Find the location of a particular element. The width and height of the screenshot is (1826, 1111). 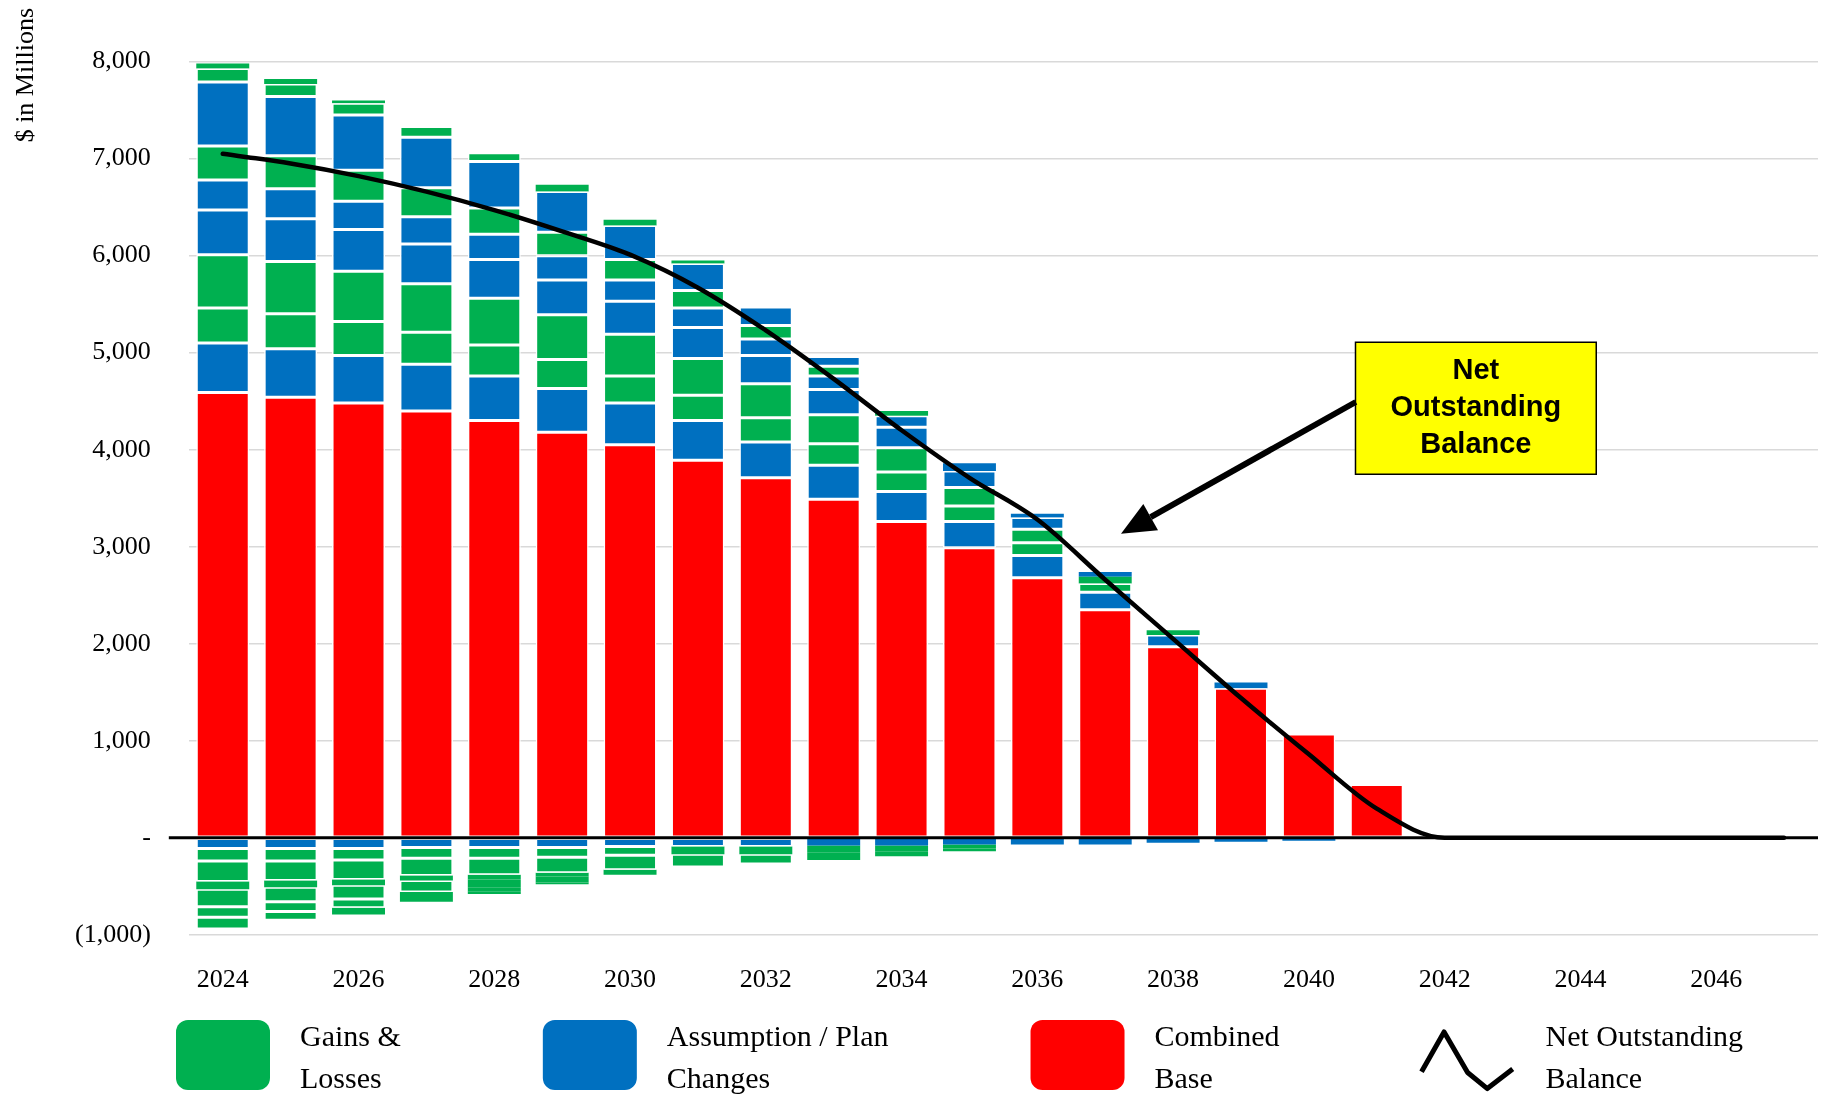

y-tick-label: 2,000 is located at coordinates (121, 642).